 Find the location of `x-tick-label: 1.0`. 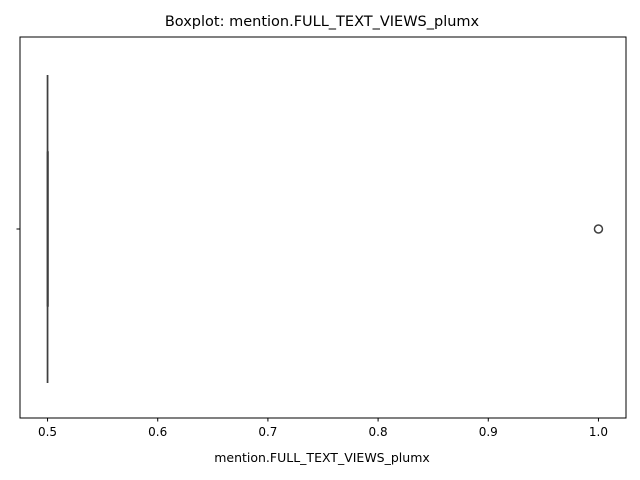

x-tick-label: 1.0 is located at coordinates (598, 432).